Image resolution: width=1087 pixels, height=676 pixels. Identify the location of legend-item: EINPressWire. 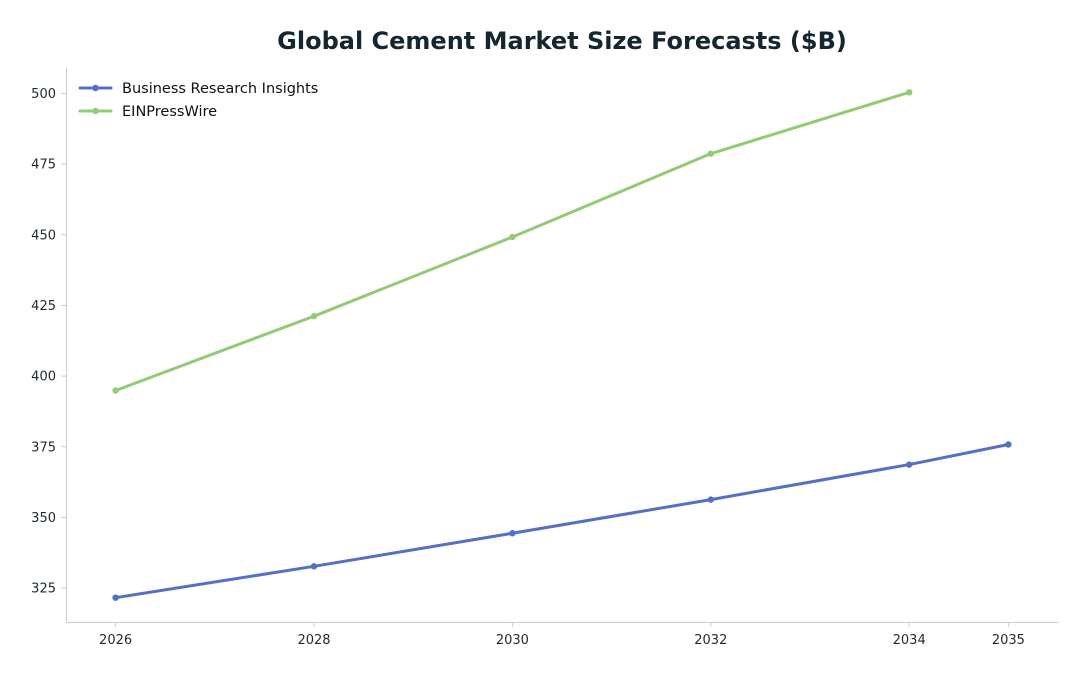
(147, 112).